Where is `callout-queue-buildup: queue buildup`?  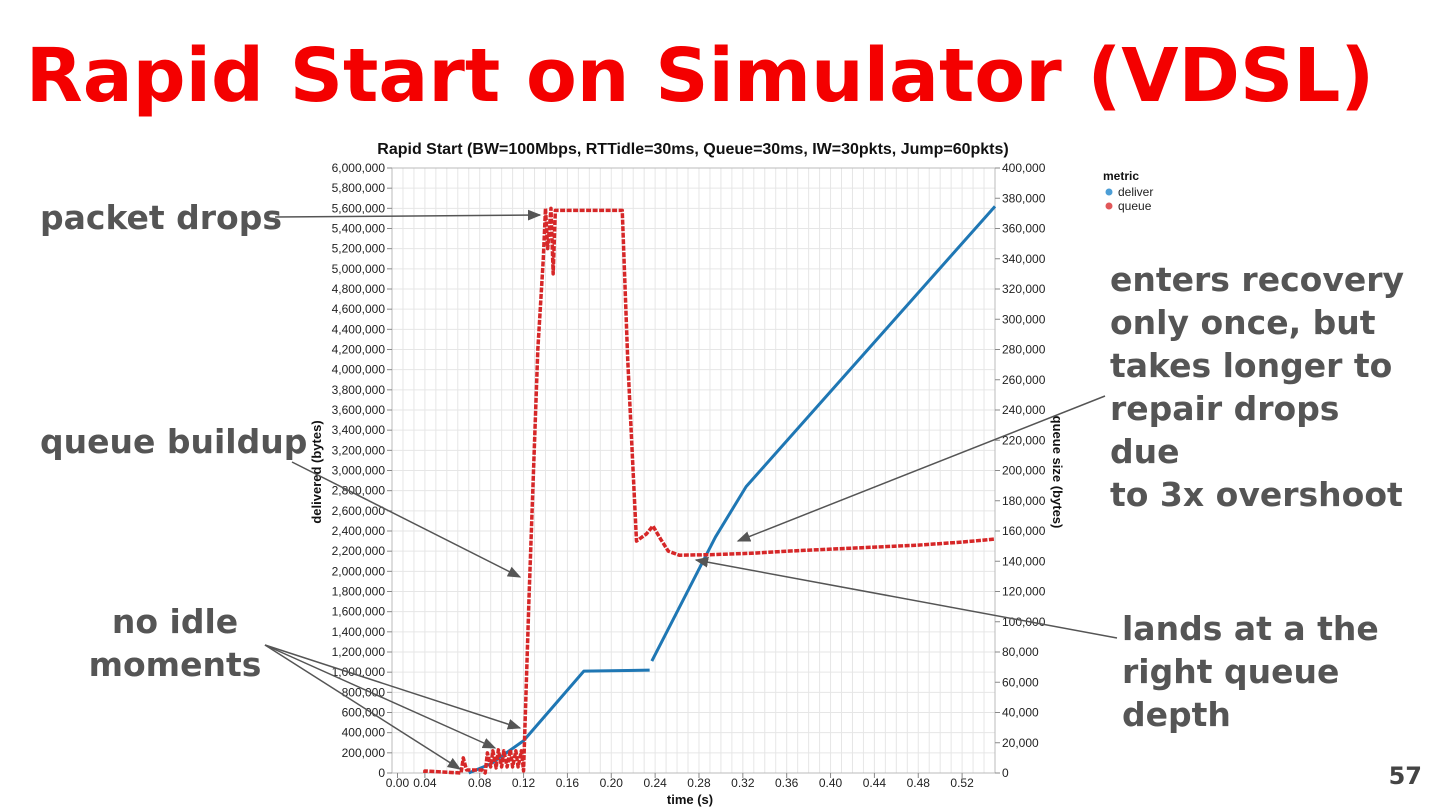 callout-queue-buildup: queue buildup is located at coordinates (174, 441).